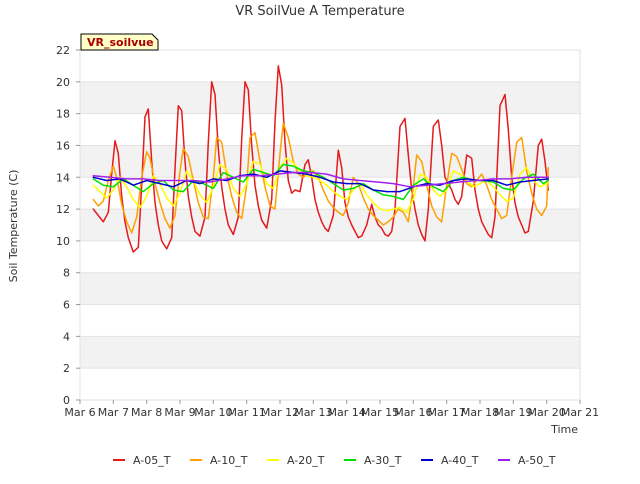 The width and height of the screenshot is (640, 484). Describe the element at coordinates (66, 368) in the screenshot. I see `y-tick-label: 2` at that location.